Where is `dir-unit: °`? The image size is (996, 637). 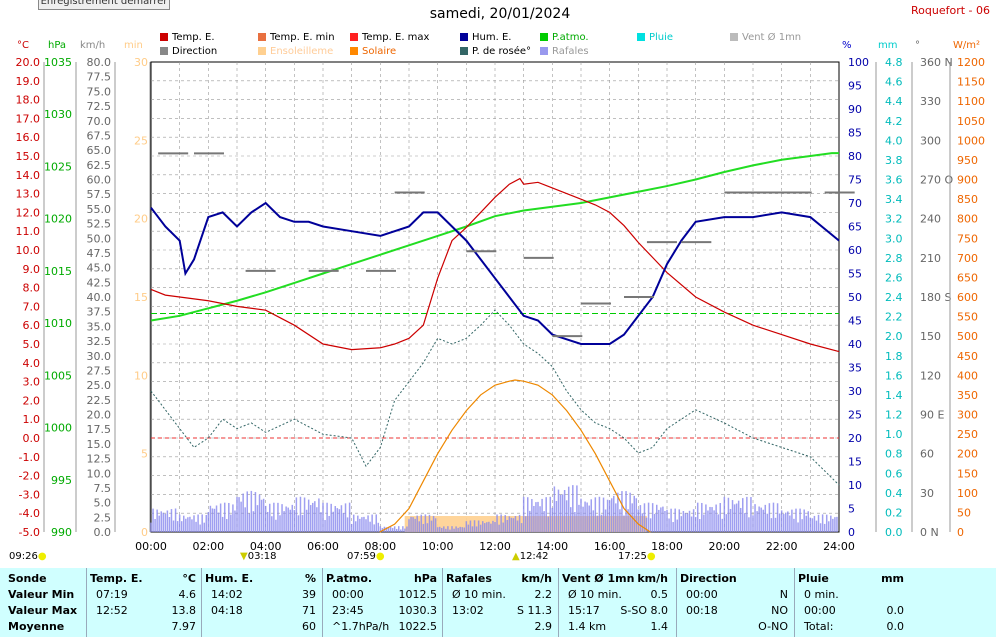
dir-unit: ° is located at coordinates (917, 45).